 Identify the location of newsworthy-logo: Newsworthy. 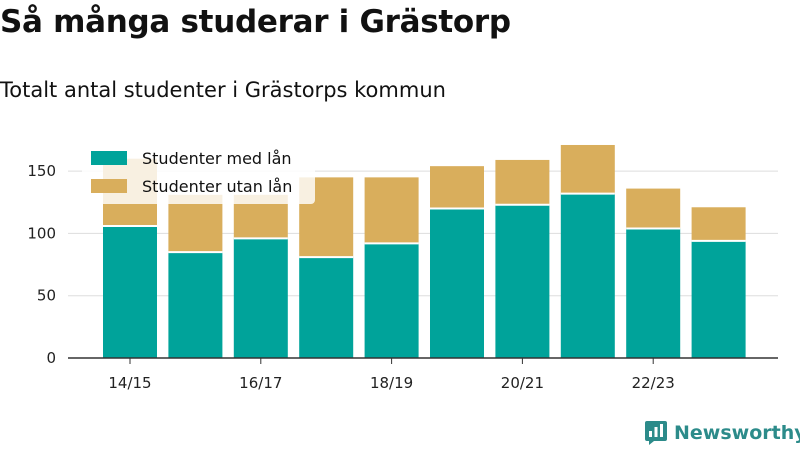
(722, 433).